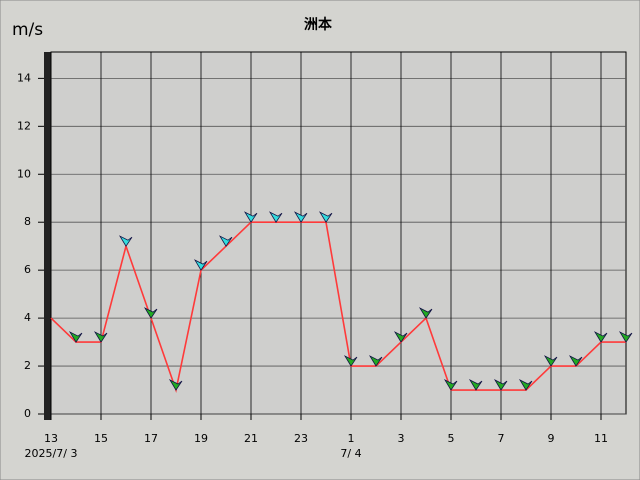 The height and width of the screenshot is (480, 640). I want to click on plot-shadow, so click(47, 236).